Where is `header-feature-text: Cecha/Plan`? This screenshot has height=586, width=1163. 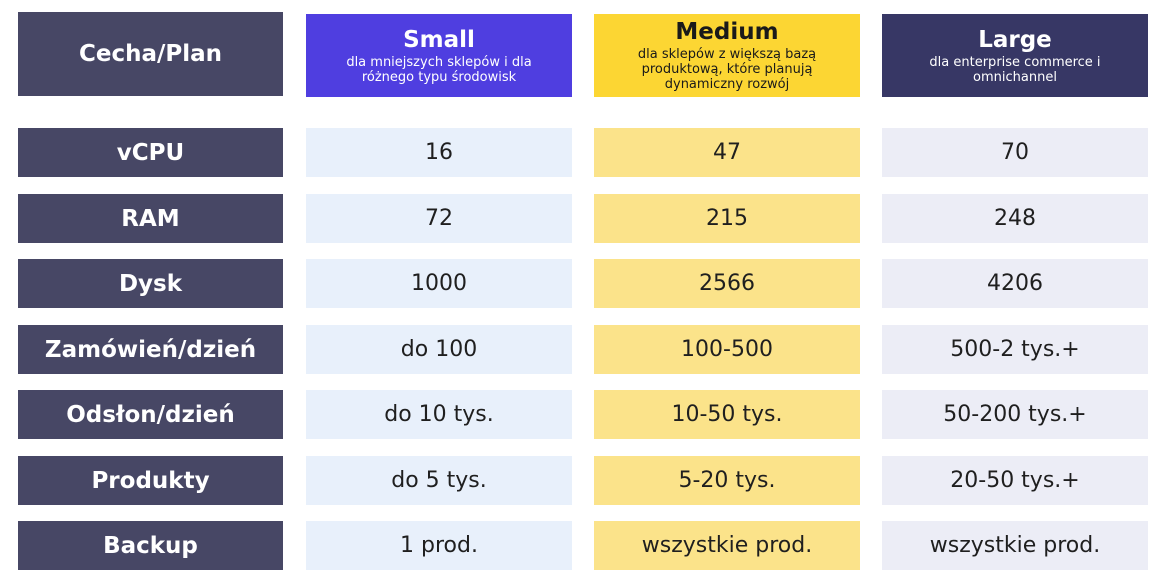
header-feature-text: Cecha/Plan is located at coordinates (150, 54).